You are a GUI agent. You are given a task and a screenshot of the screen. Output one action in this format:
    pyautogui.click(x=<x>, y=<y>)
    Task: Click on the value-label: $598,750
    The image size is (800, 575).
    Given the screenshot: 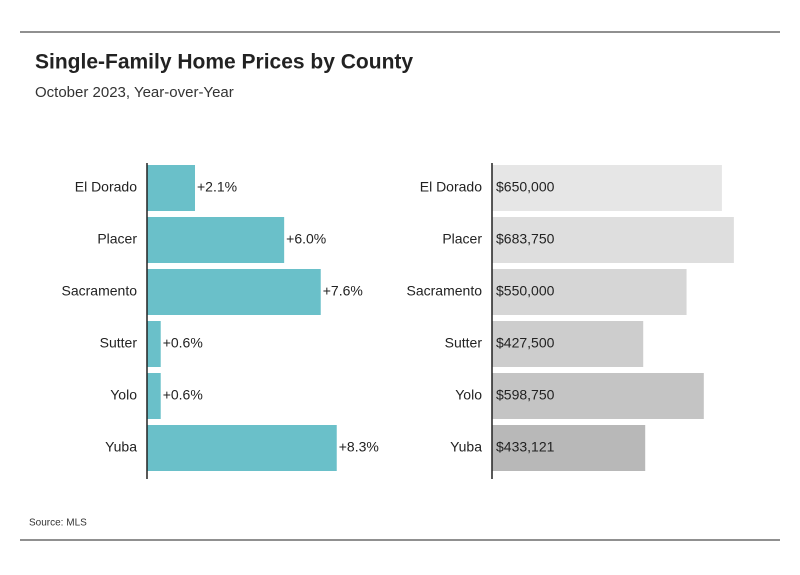 What is the action you would take?
    pyautogui.click(x=525, y=395)
    